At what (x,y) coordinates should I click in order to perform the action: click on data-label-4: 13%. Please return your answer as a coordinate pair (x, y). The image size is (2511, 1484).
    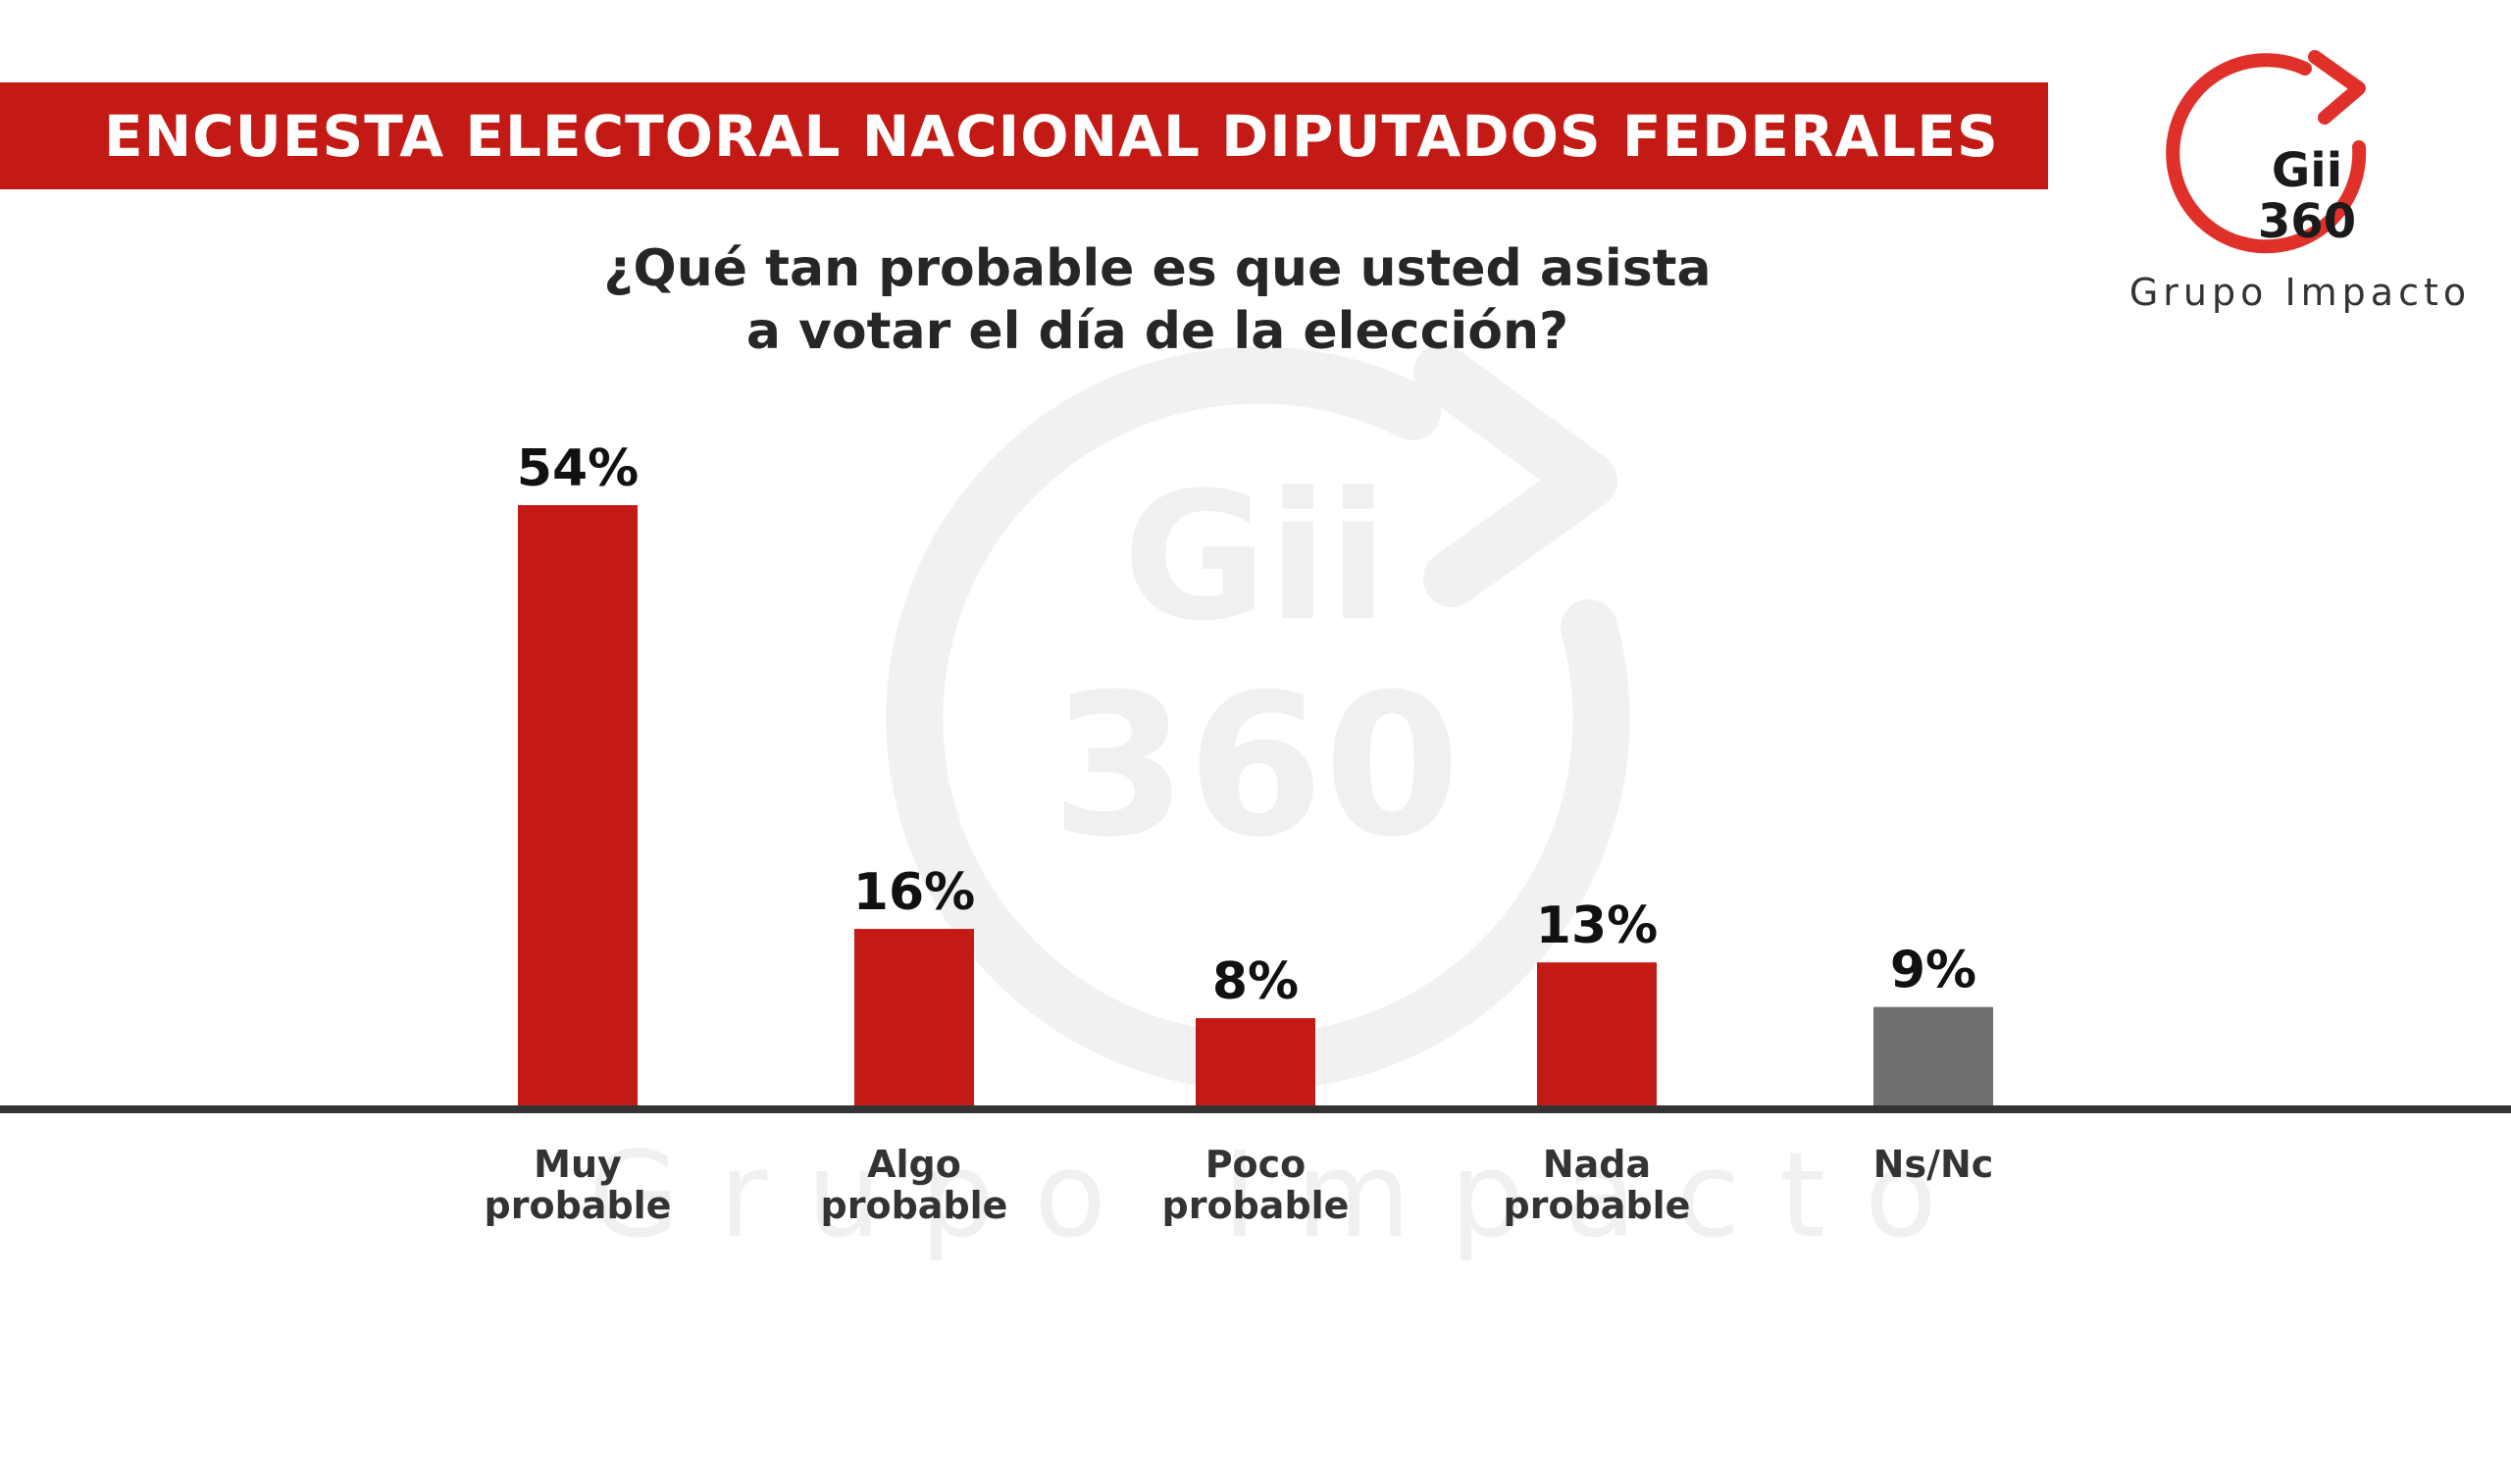
    Looking at the image, I should click on (1597, 925).